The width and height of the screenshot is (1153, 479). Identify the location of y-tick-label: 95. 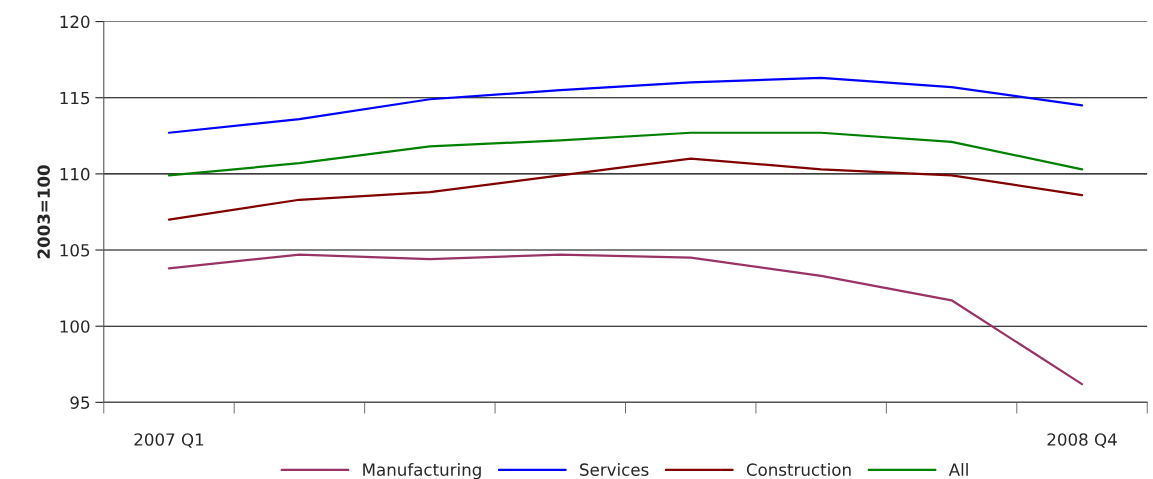
(80, 402).